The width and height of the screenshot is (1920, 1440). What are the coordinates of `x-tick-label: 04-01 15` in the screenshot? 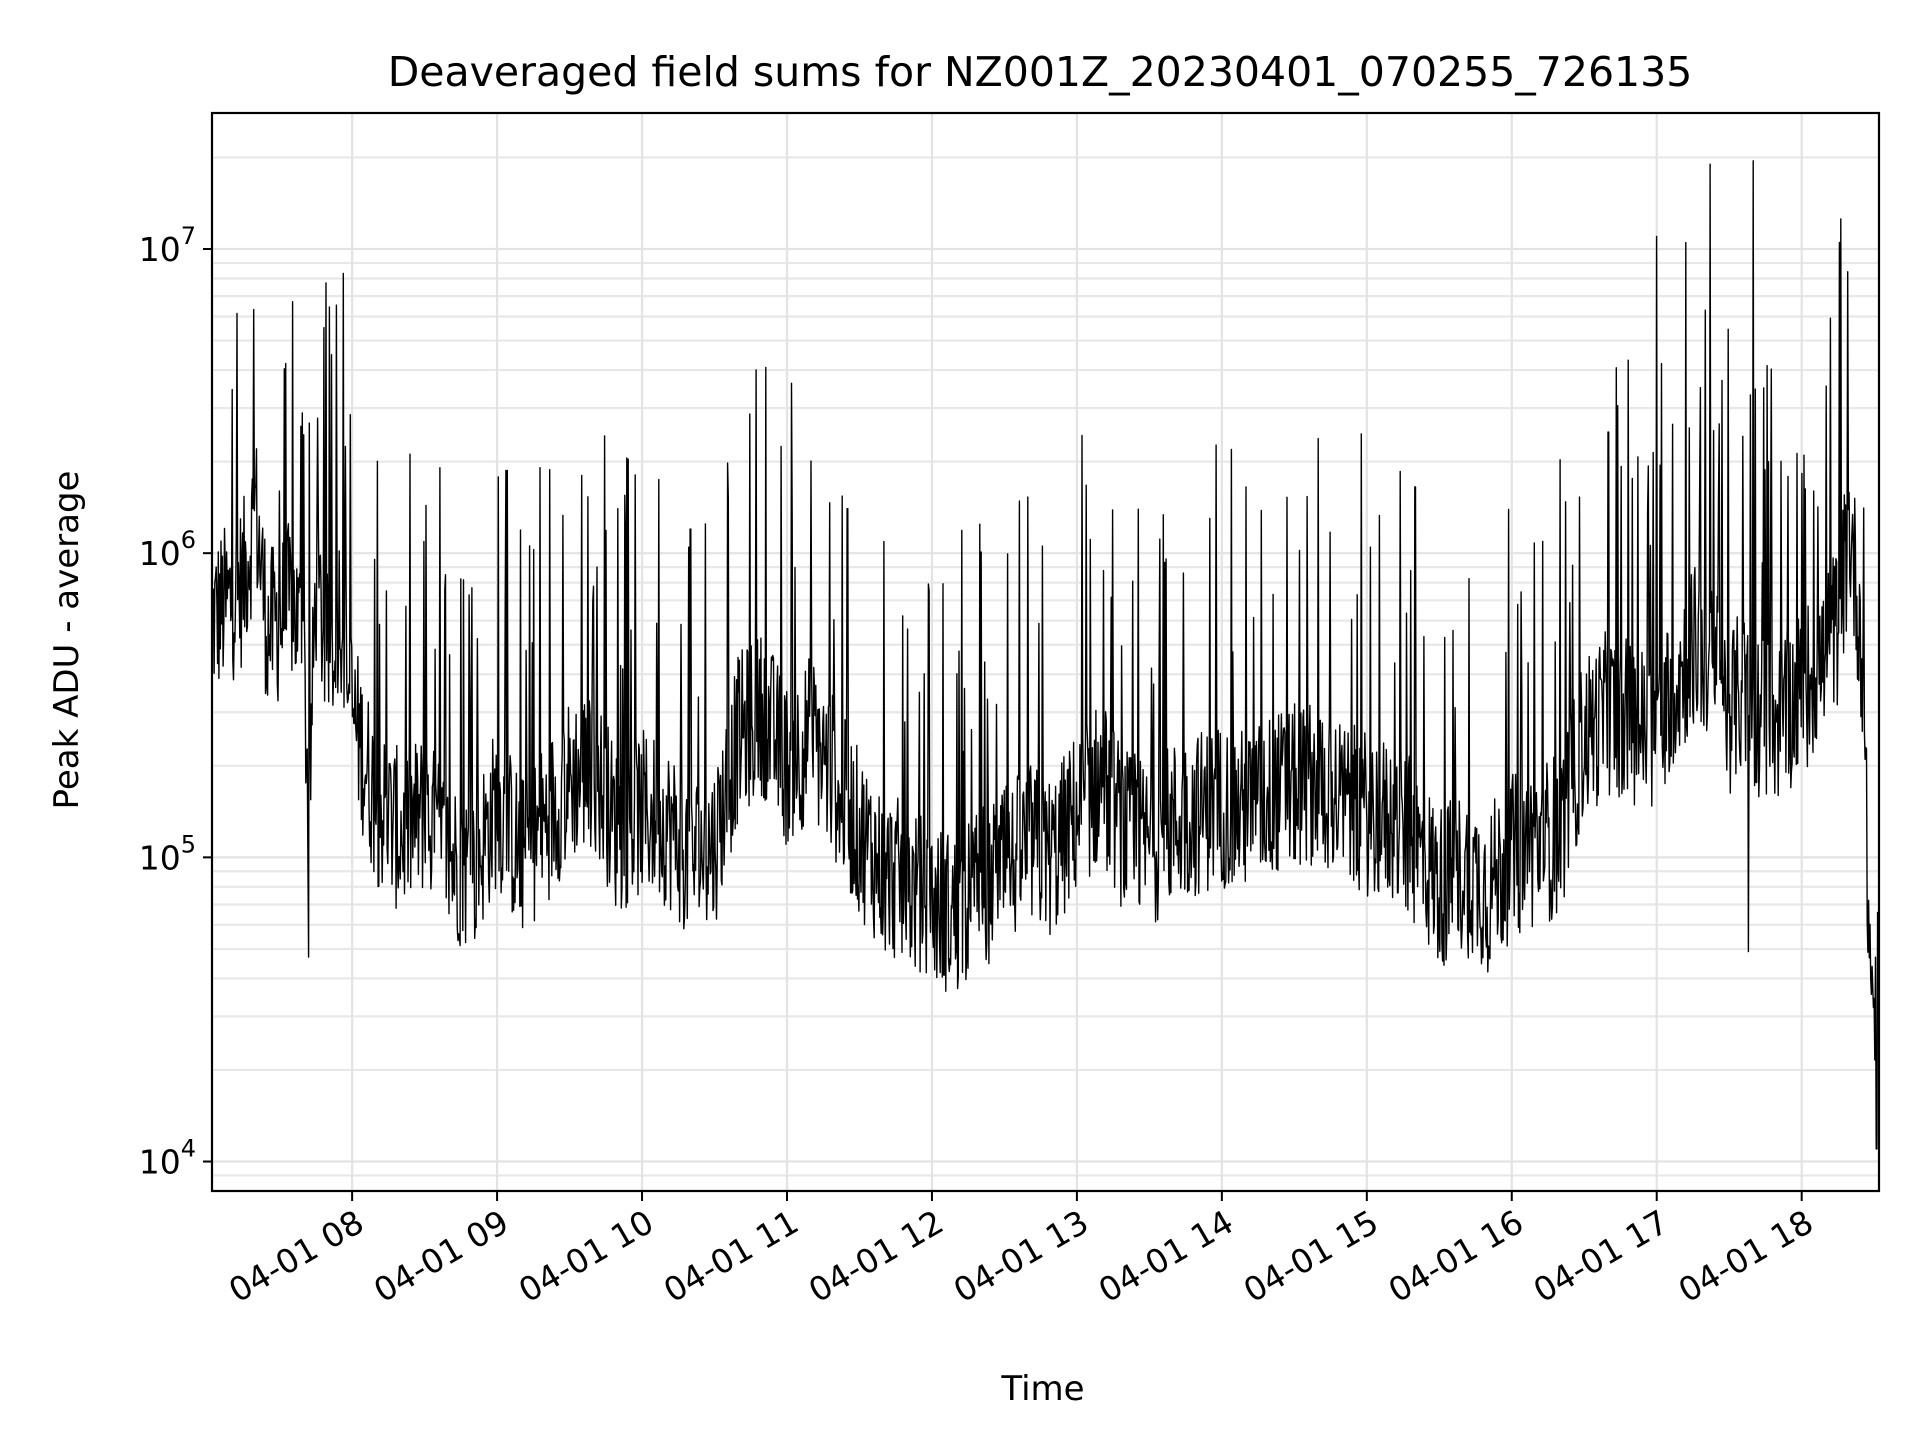 It's located at (1311, 1256).